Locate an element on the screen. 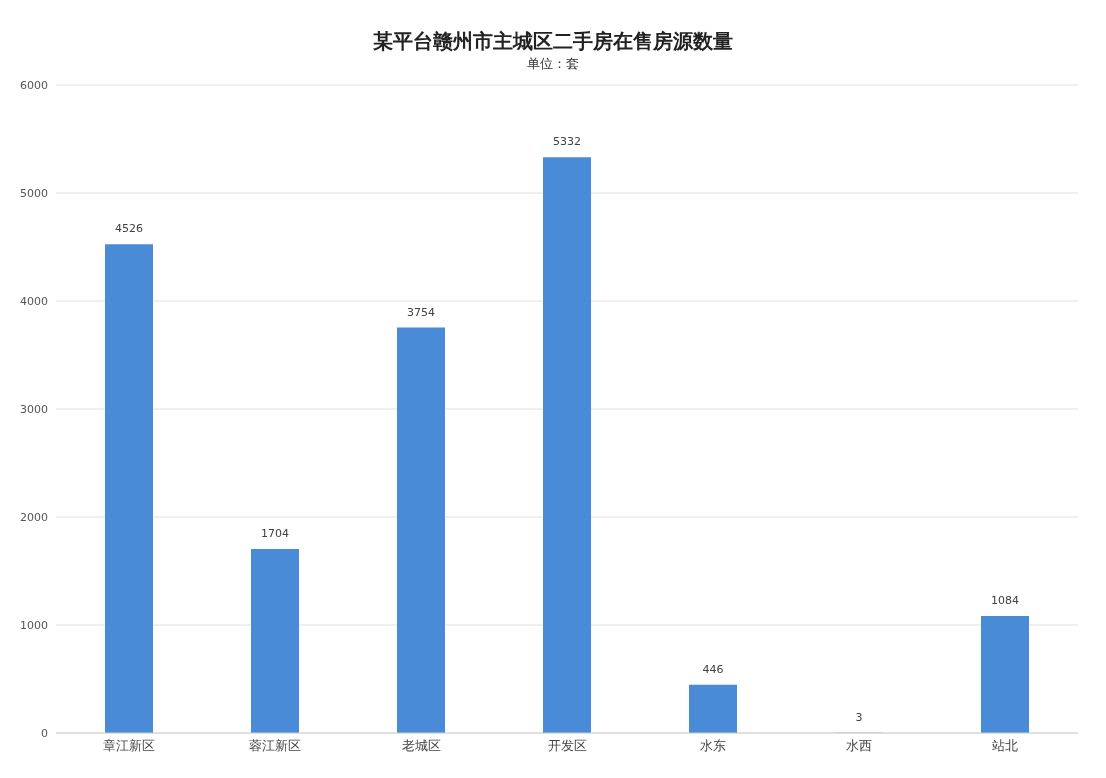 The width and height of the screenshot is (1106, 778). chart-title: 某平台赣州市主城区二手房在售房源数量 is located at coordinates (553, 41).